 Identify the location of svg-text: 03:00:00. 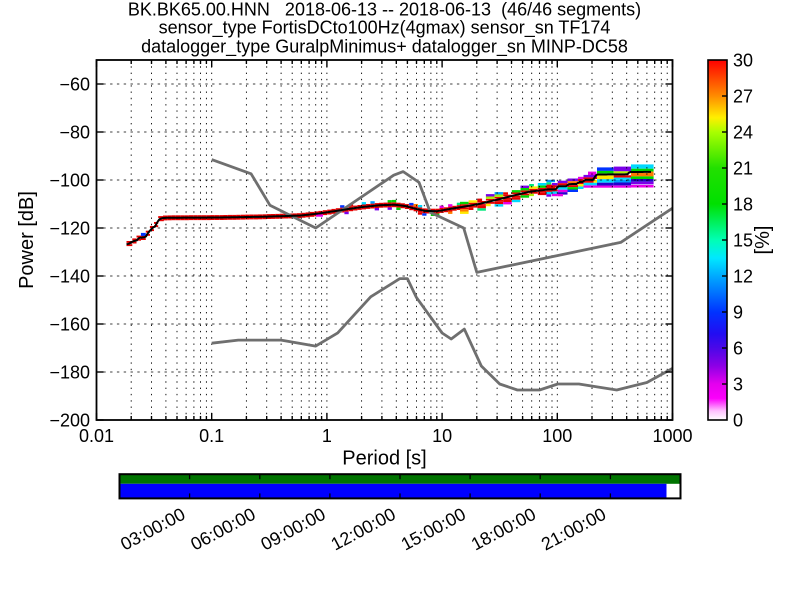
(152, 529).